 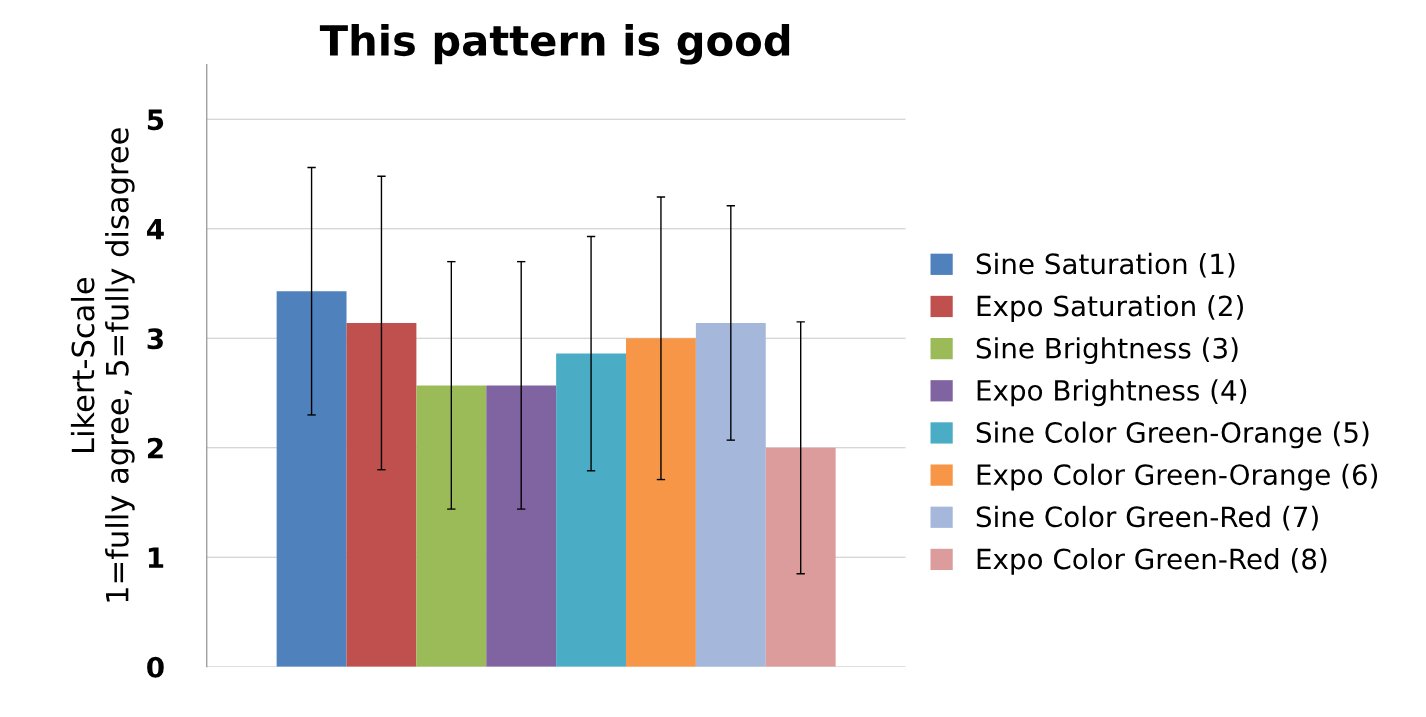 I want to click on legend-label: Expo Brightness (4), so click(x=1112, y=393).